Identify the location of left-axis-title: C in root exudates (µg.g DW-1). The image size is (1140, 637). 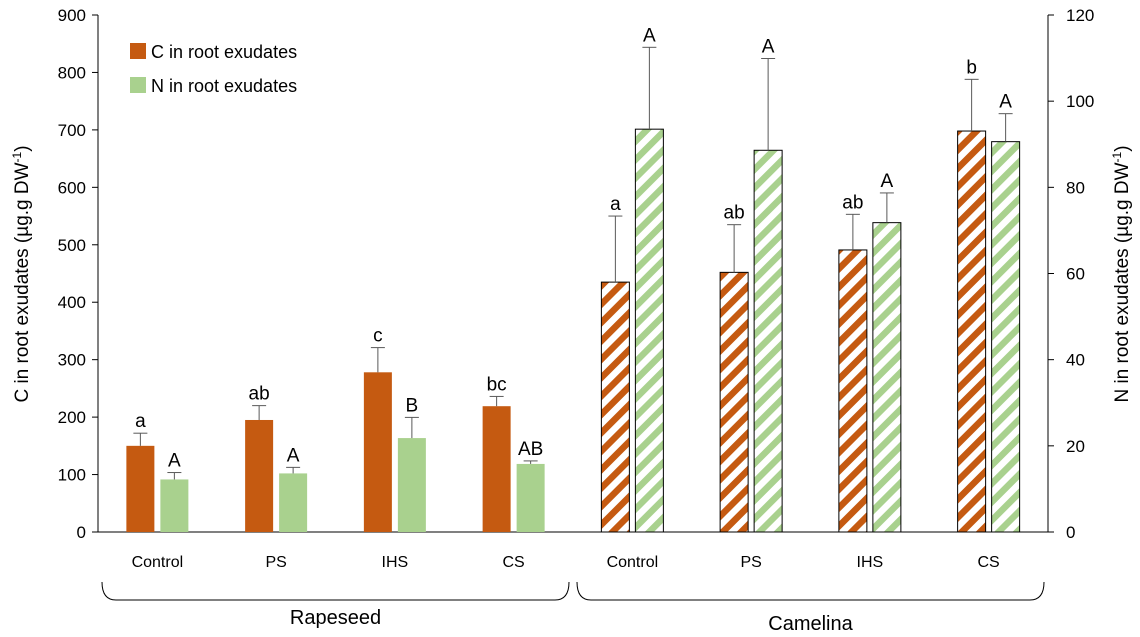
(21, 273).